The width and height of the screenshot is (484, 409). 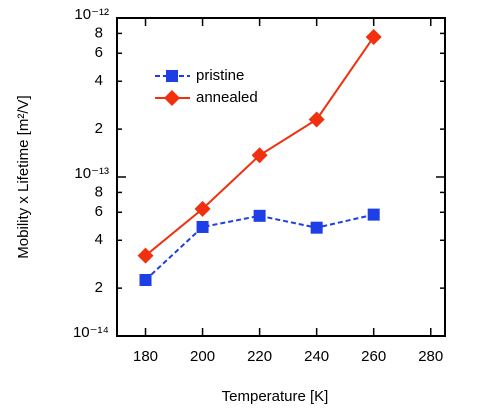 What do you see at coordinates (91, 173) in the screenshot?
I see `y-tick-label: 10⁻¹³` at bounding box center [91, 173].